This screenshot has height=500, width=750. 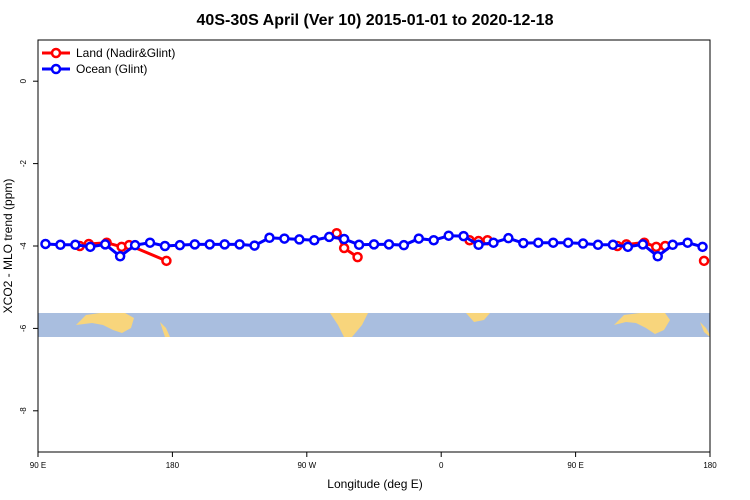 I want to click on y-tick-label: -4, so click(x=23, y=246).